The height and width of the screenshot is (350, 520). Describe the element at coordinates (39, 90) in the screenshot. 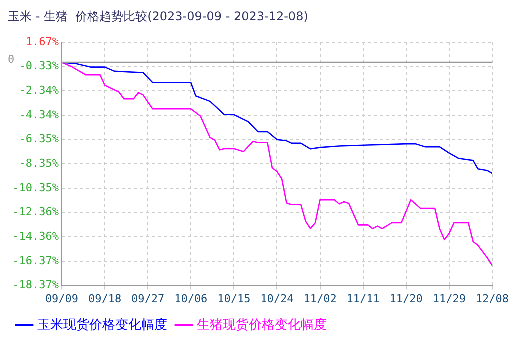

I see `y-tick-label: -2.34%` at that location.